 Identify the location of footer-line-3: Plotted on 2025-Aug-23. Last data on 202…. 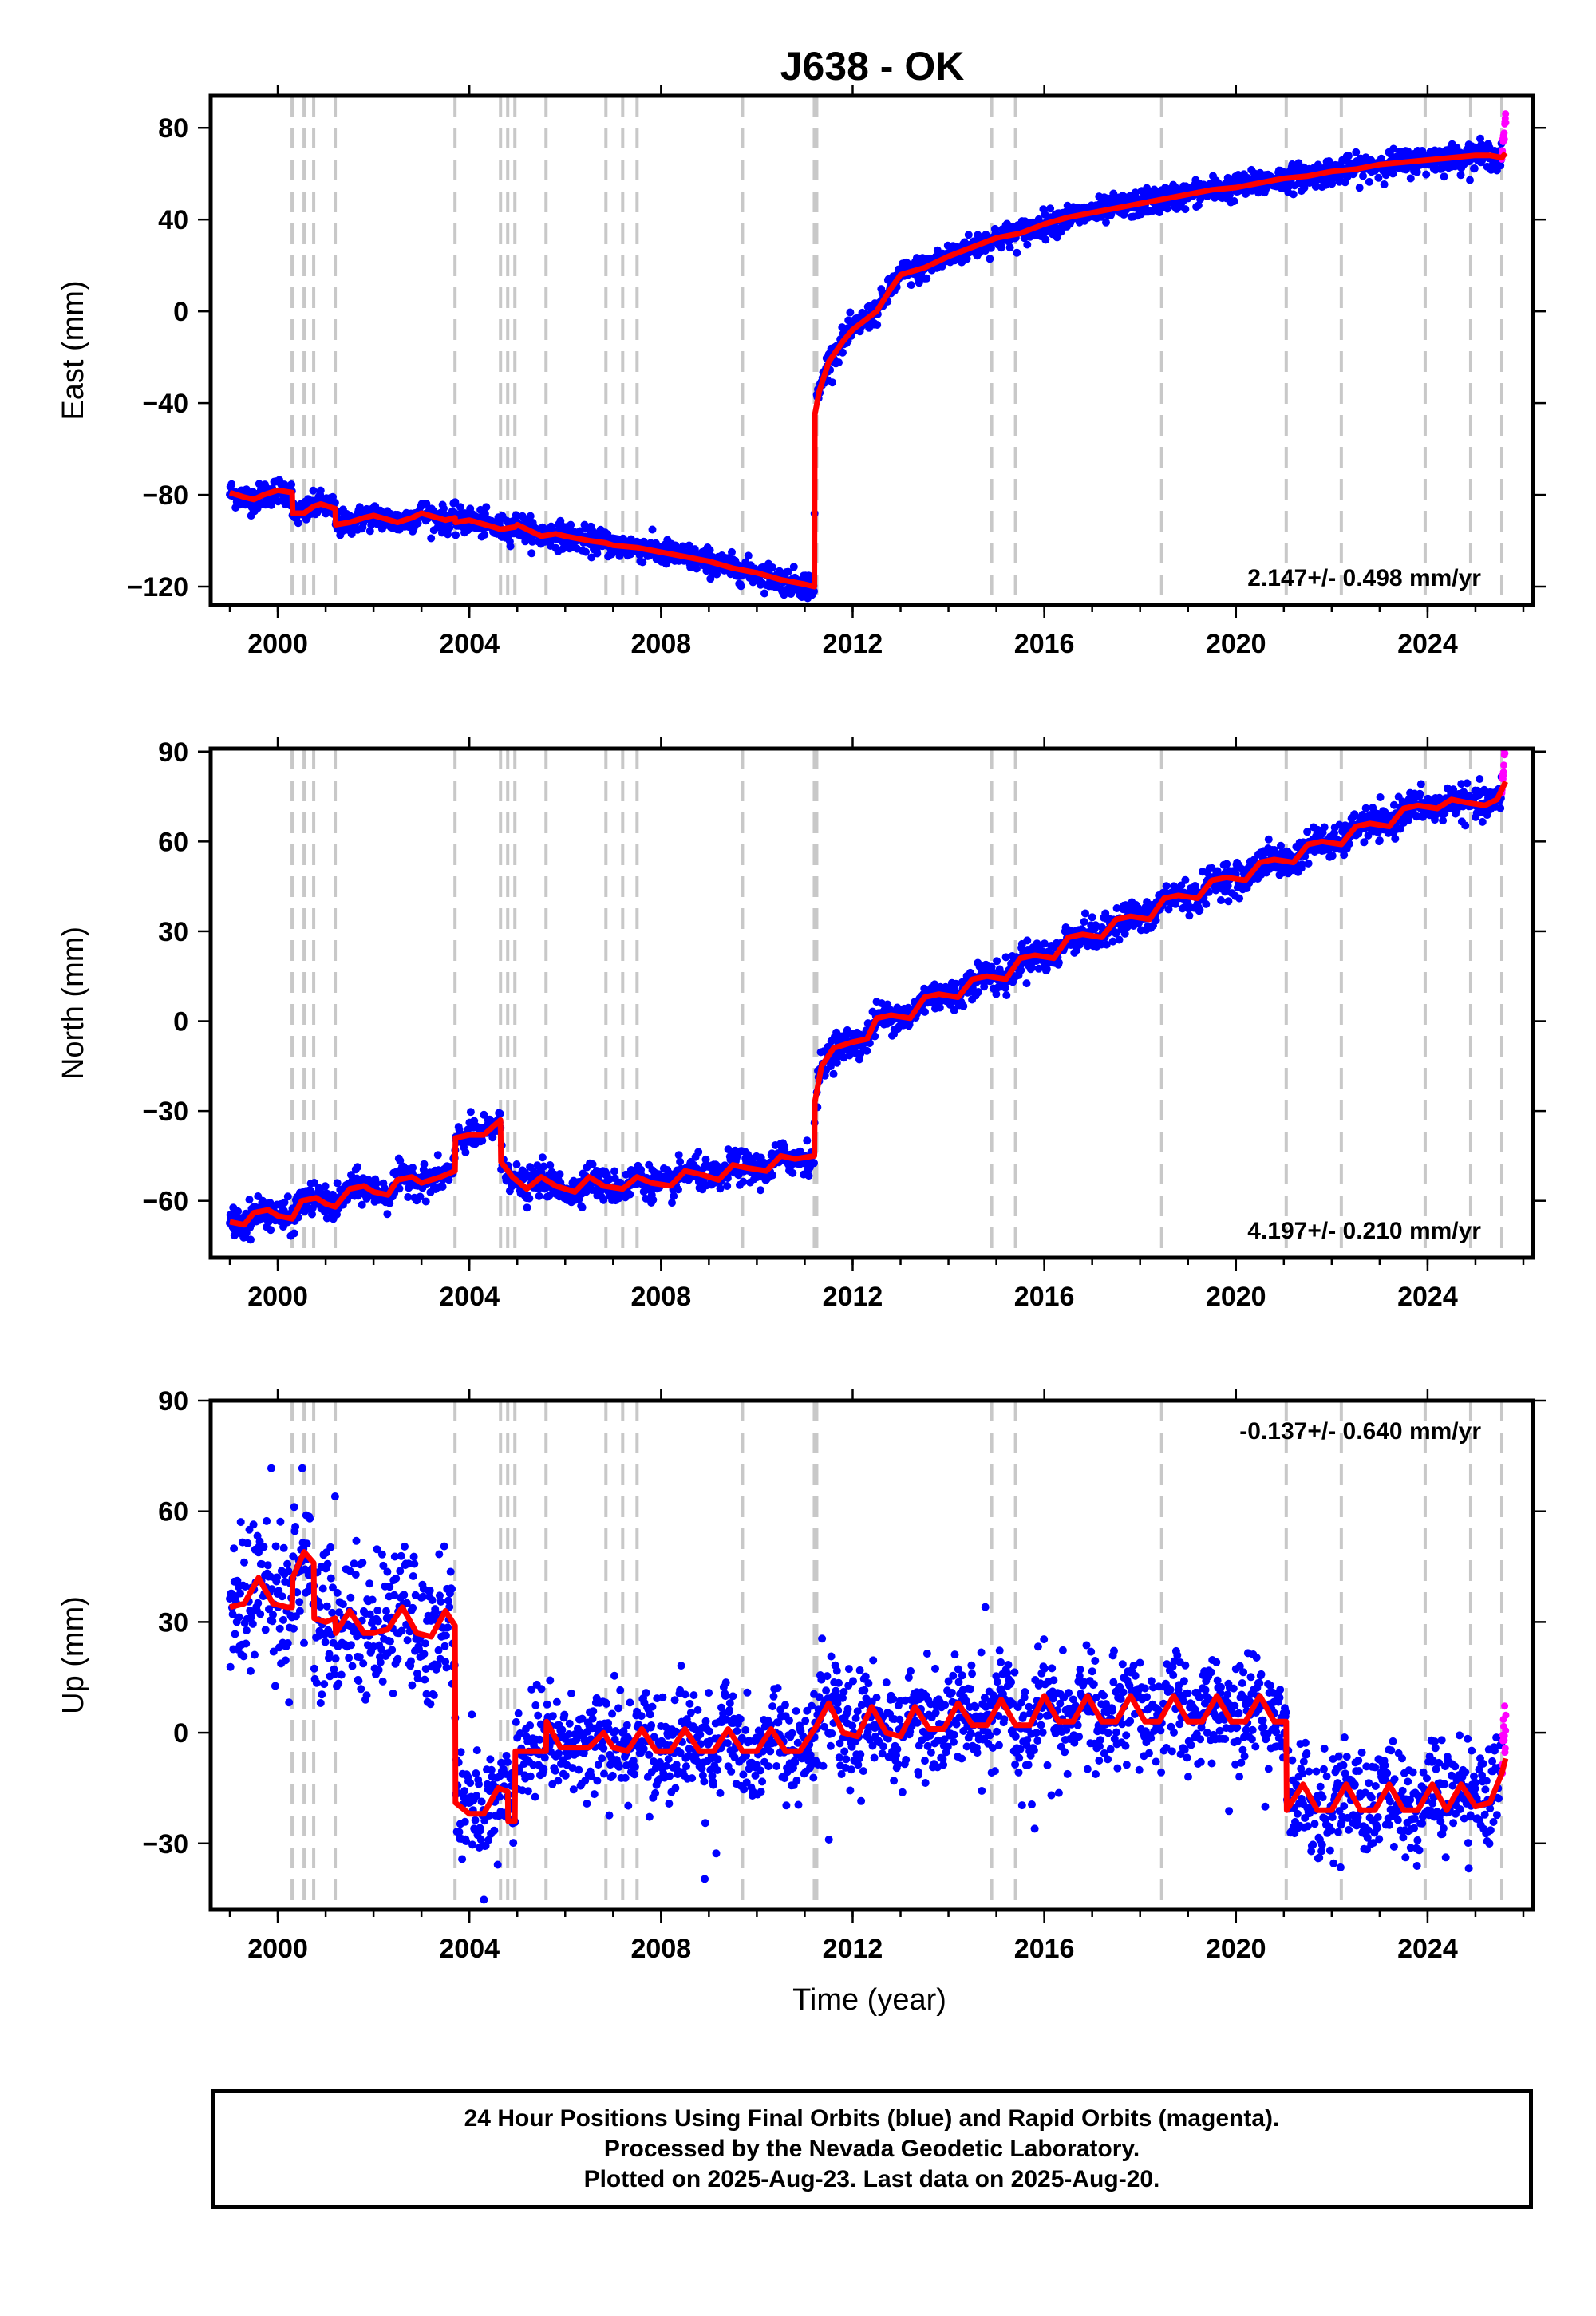
(871, 2179).